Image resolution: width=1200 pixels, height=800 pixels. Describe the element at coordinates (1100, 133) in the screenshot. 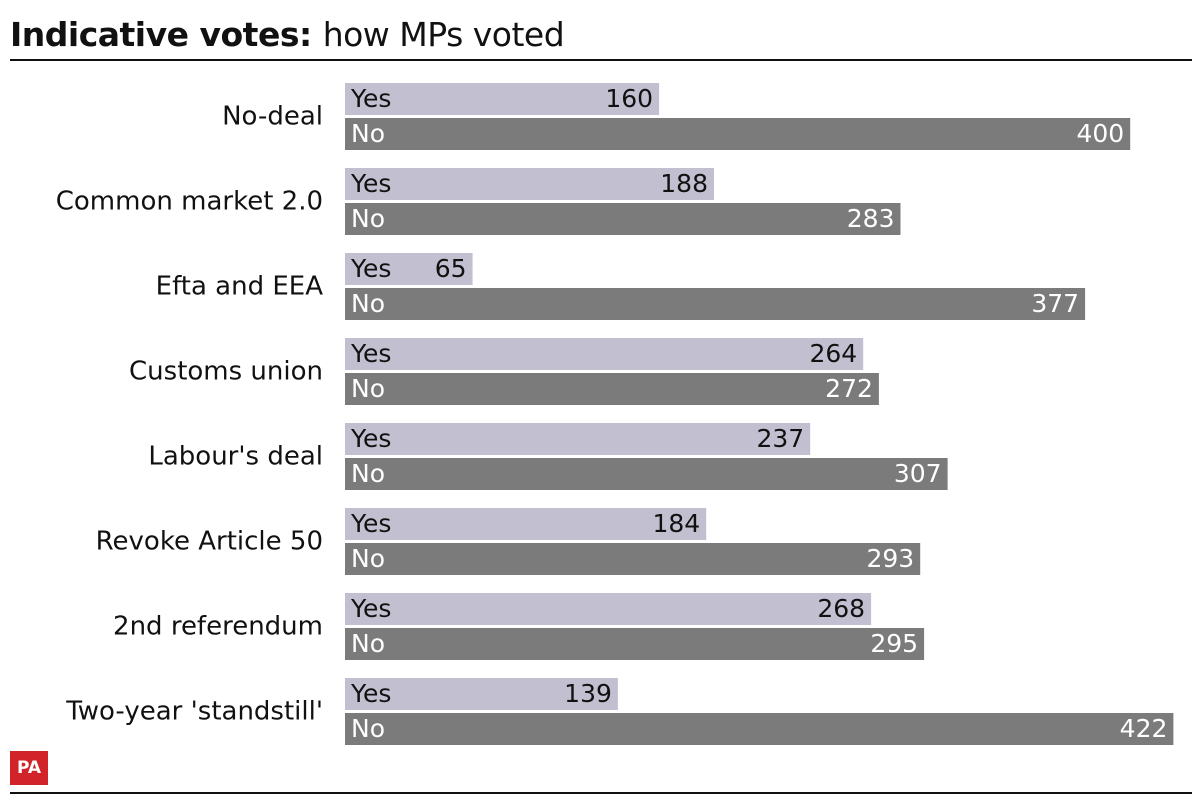

I see `value-label-no-no-deal: 400` at that location.